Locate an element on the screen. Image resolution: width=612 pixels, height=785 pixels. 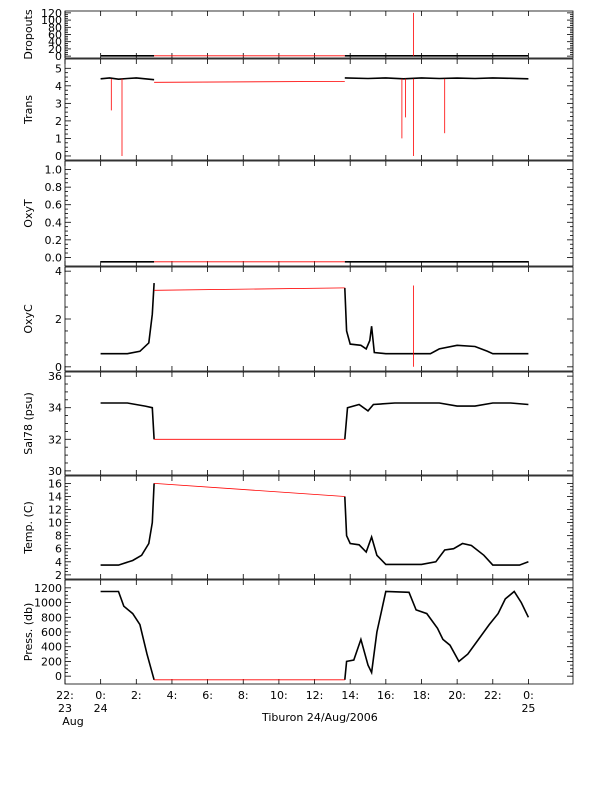
y-tick-label: 80 is located at coordinates (55, 27).